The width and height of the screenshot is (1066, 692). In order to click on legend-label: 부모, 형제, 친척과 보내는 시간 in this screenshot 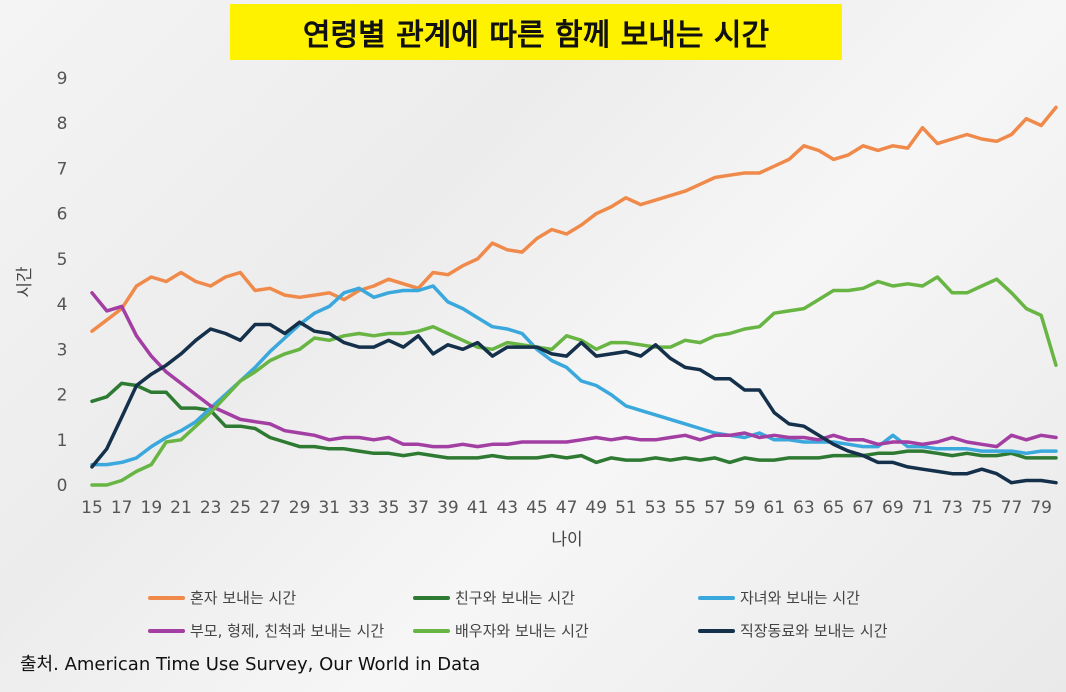, I will do `click(287, 631)`.